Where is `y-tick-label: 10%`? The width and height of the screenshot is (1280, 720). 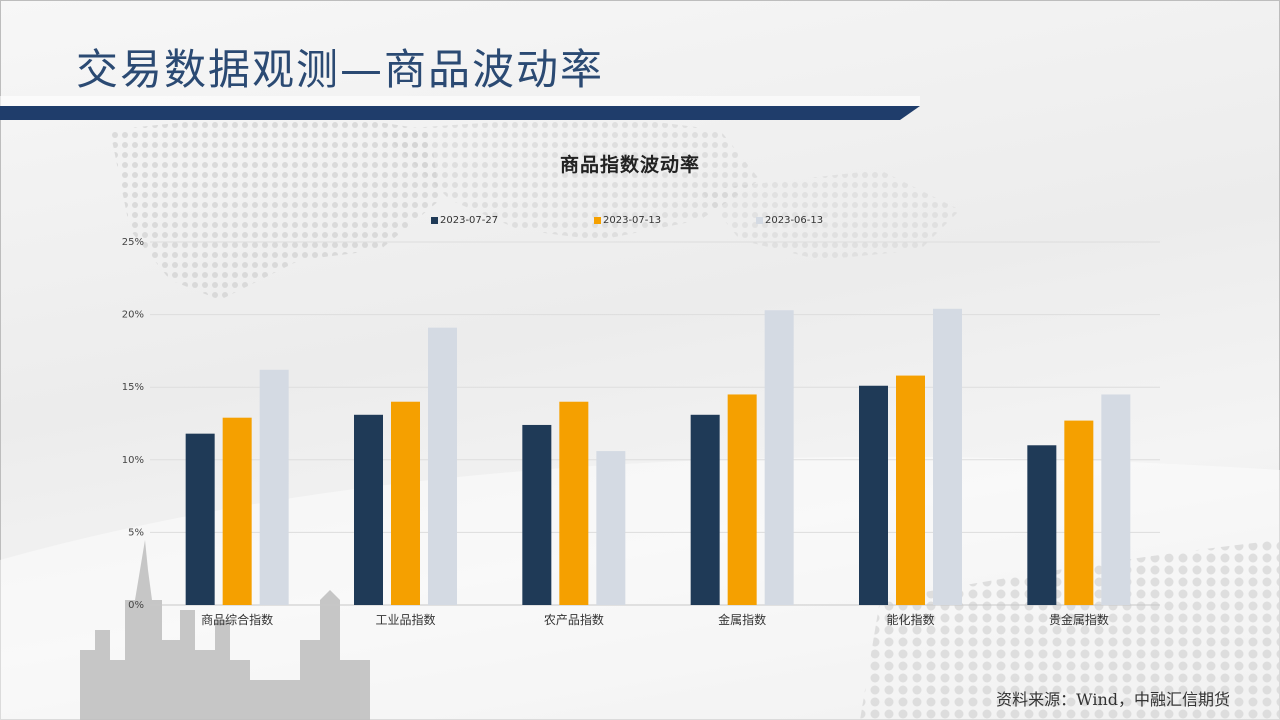
y-tick-label: 10% is located at coordinates (133, 460).